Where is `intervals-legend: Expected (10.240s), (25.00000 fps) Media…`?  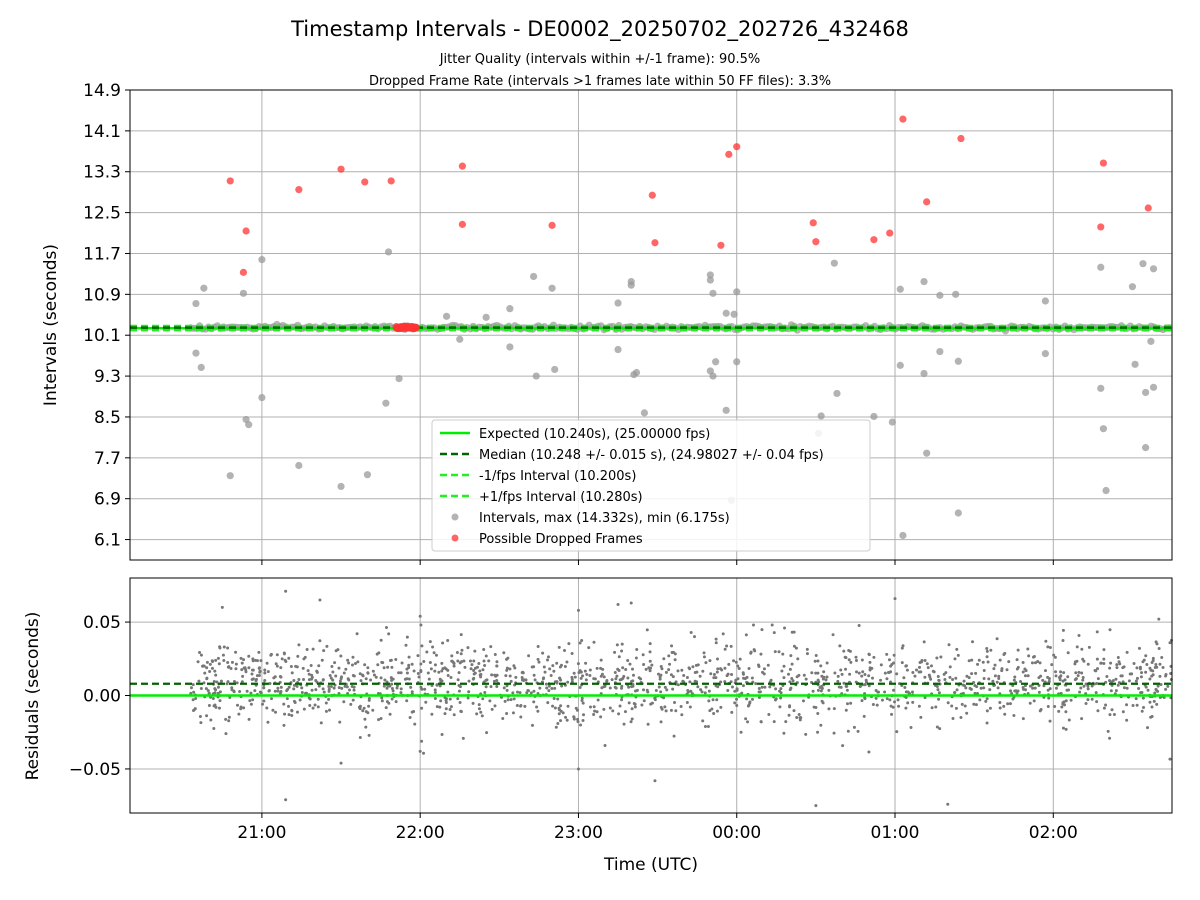 intervals-legend: Expected (10.240s), (25.00000 fps) Media… is located at coordinates (651, 485).